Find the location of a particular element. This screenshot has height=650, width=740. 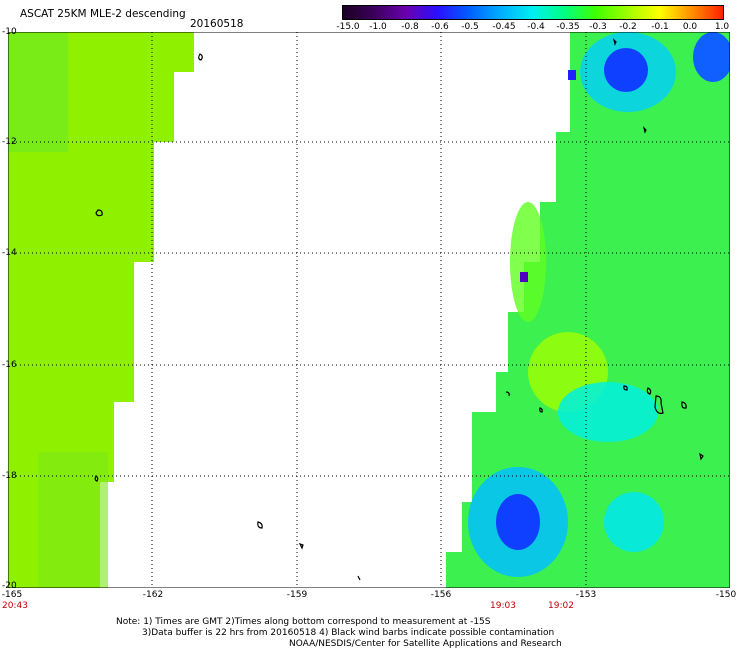

time-label: 19:02 is located at coordinates (561, 606).